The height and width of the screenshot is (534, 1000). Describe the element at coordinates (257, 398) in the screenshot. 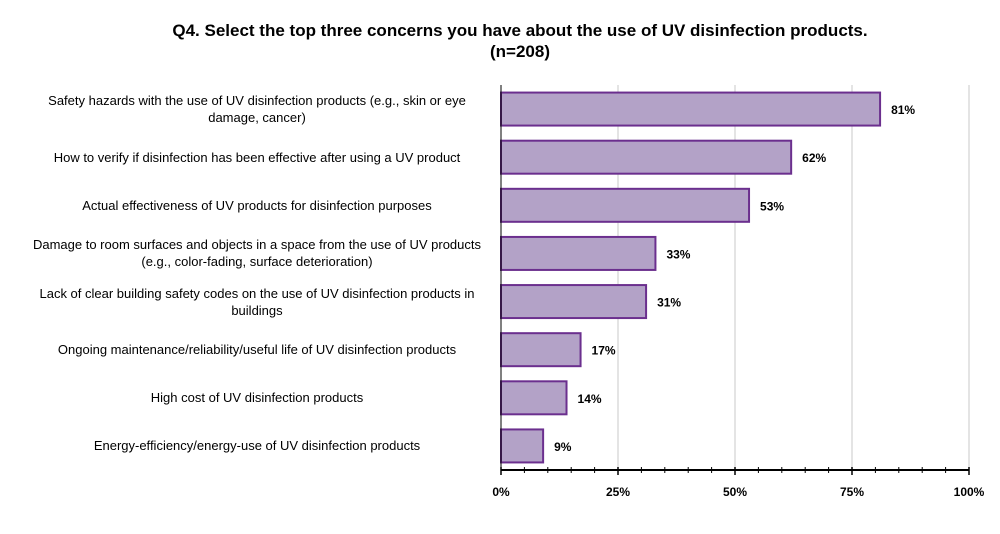

I see `category-label: High cost of UV disinfection products` at that location.